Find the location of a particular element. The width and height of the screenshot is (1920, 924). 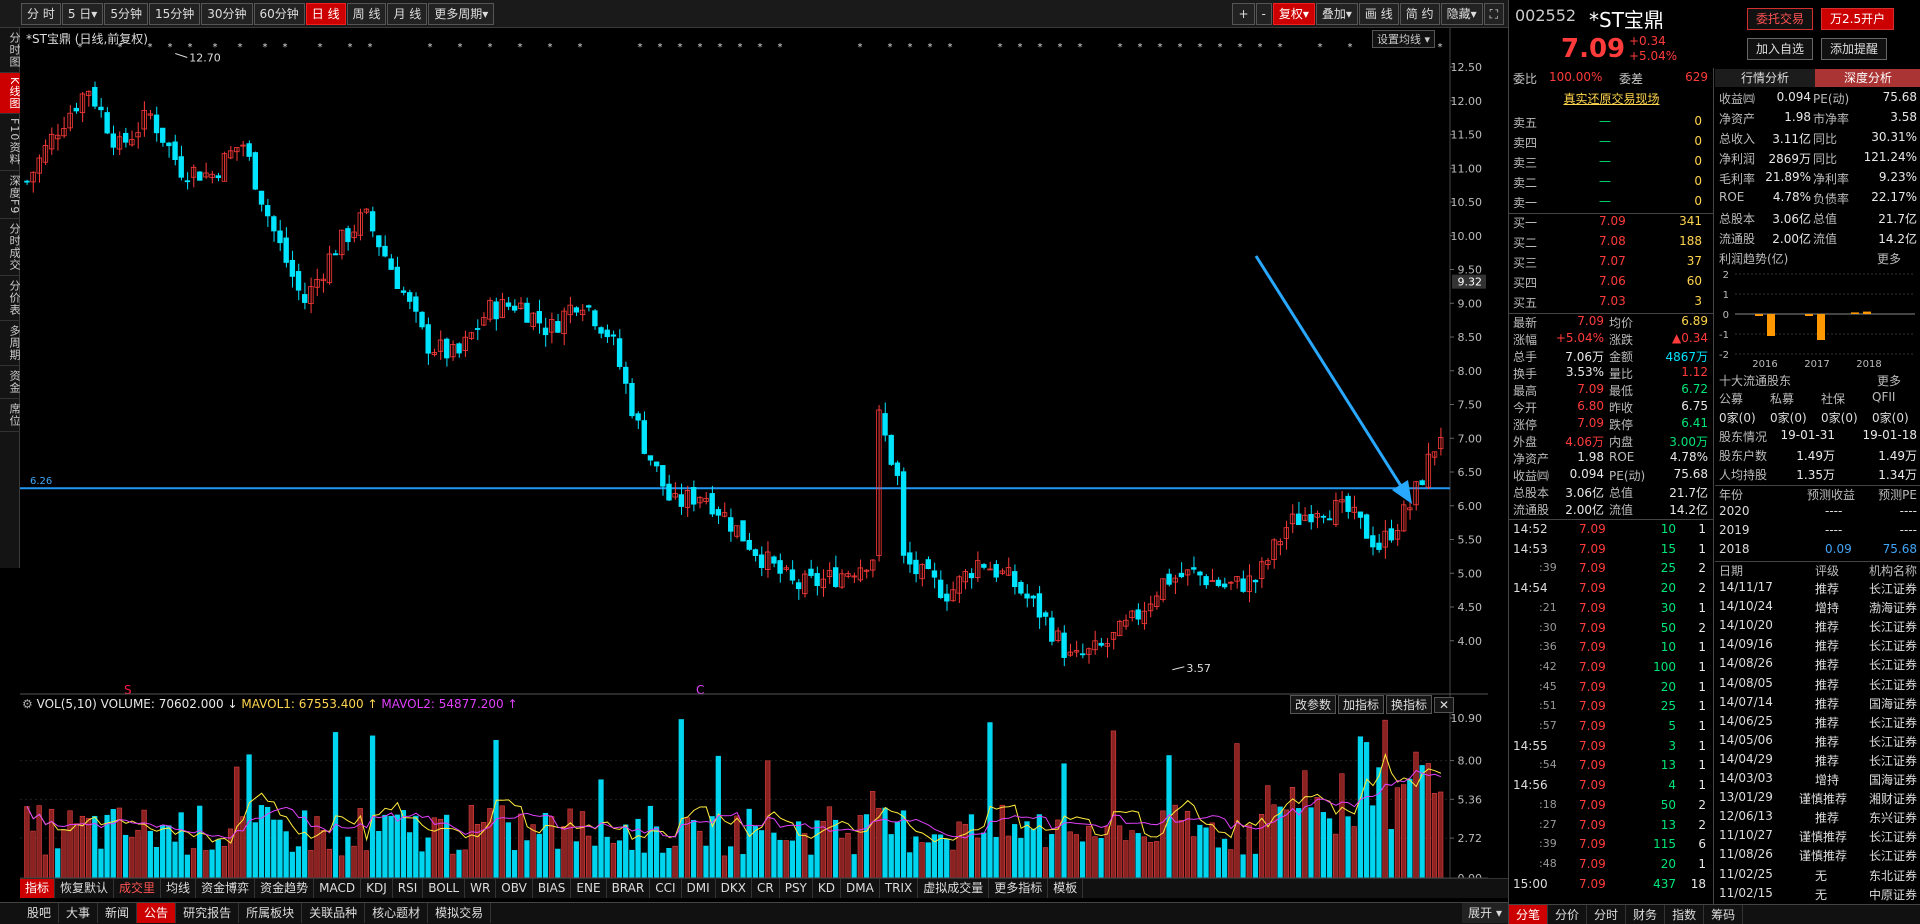

indicator-25: 模板 is located at coordinates (1066, 888).